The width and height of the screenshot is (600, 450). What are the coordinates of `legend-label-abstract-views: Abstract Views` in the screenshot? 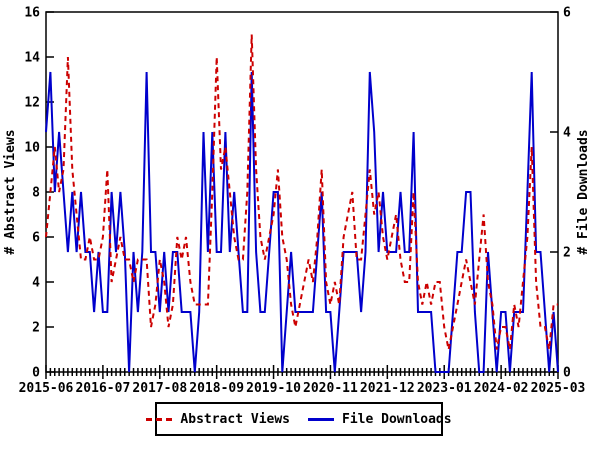 It's located at (235, 419).